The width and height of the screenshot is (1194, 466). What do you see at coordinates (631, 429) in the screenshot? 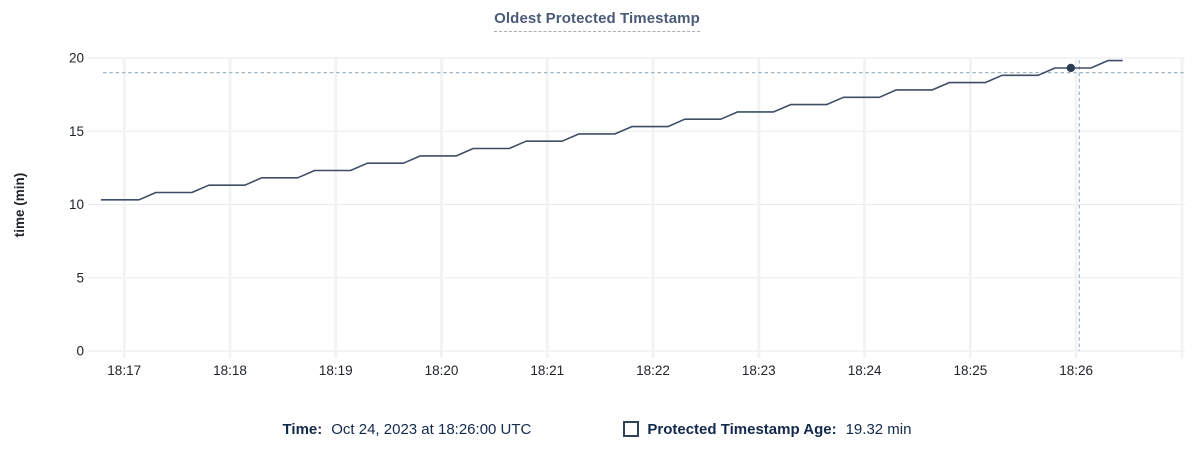
I see `legend-series-checkbox` at bounding box center [631, 429].